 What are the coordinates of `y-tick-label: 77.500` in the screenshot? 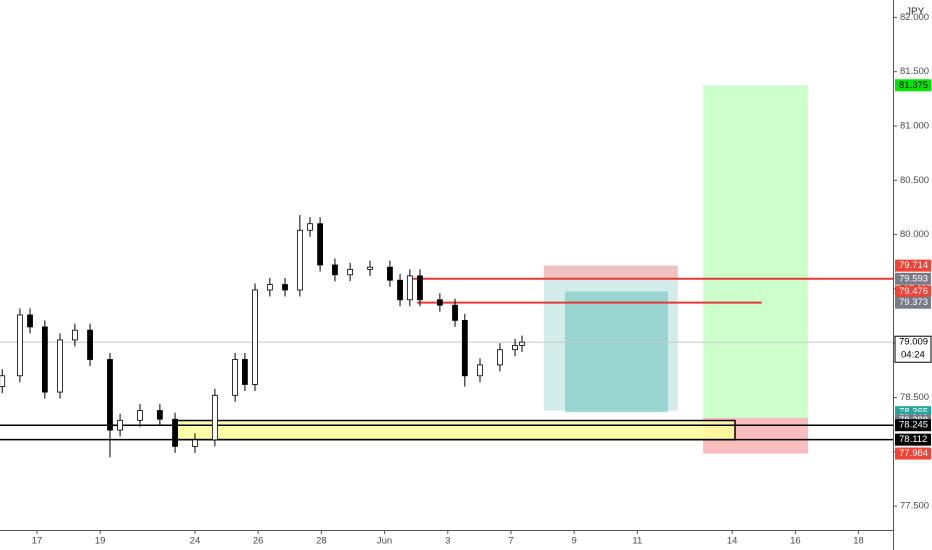 It's located at (914, 506).